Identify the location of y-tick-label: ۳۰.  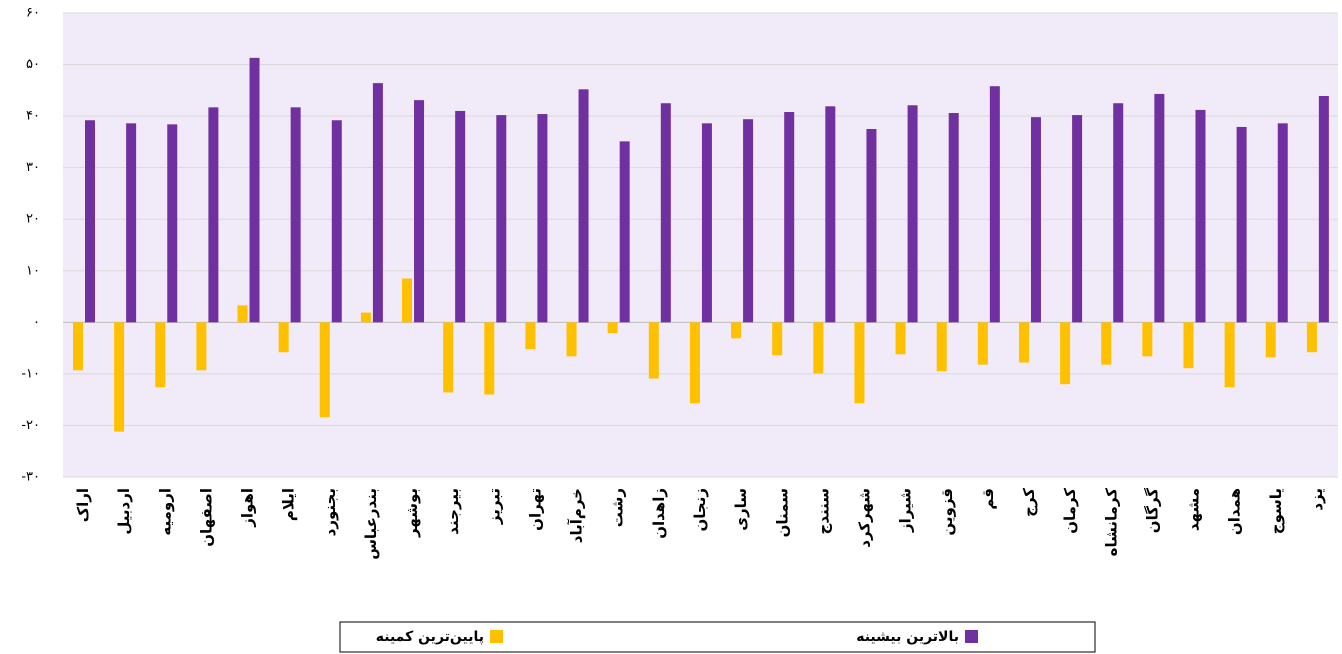
(33, 167).